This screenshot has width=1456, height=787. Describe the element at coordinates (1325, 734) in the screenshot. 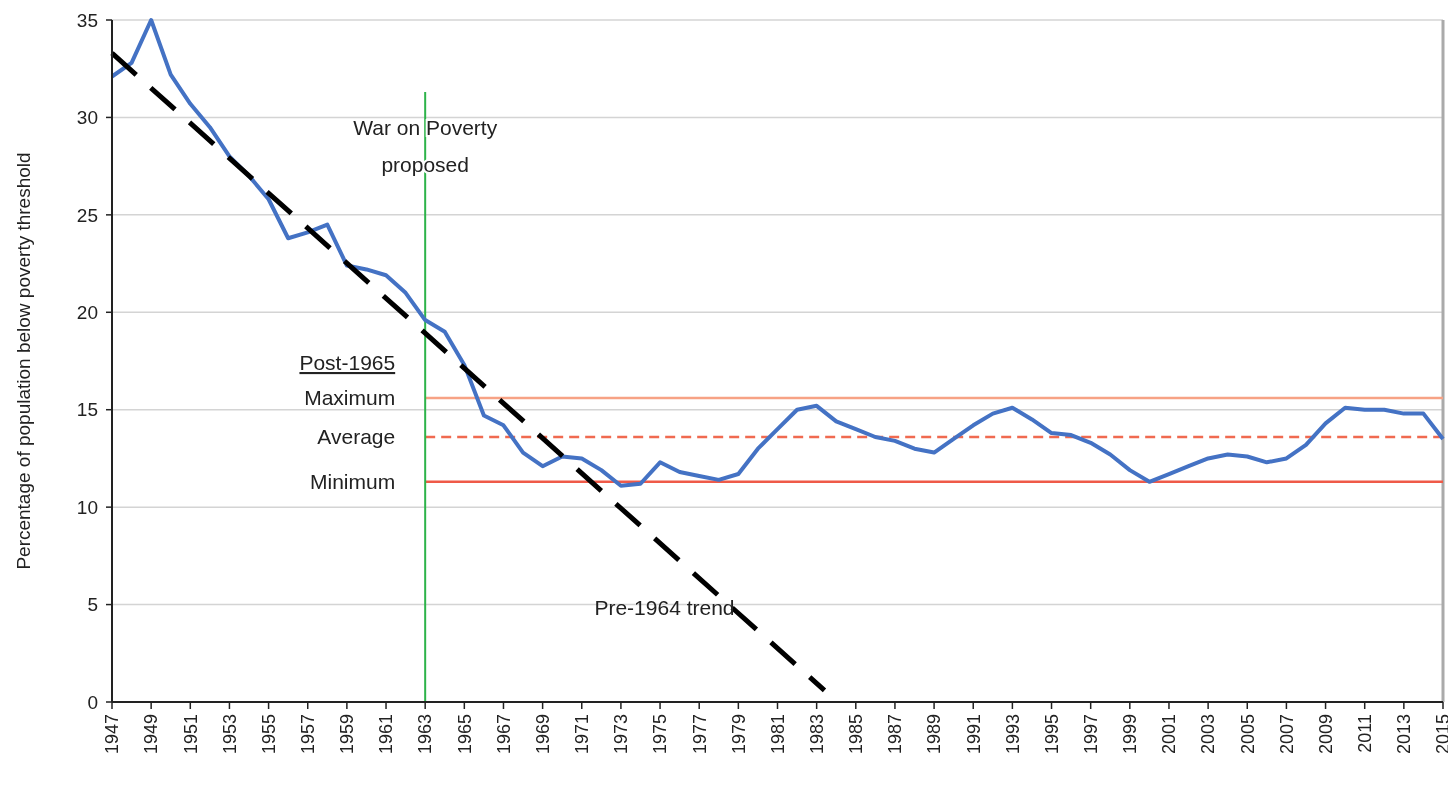

I see `x-tick-label: 2009` at that location.